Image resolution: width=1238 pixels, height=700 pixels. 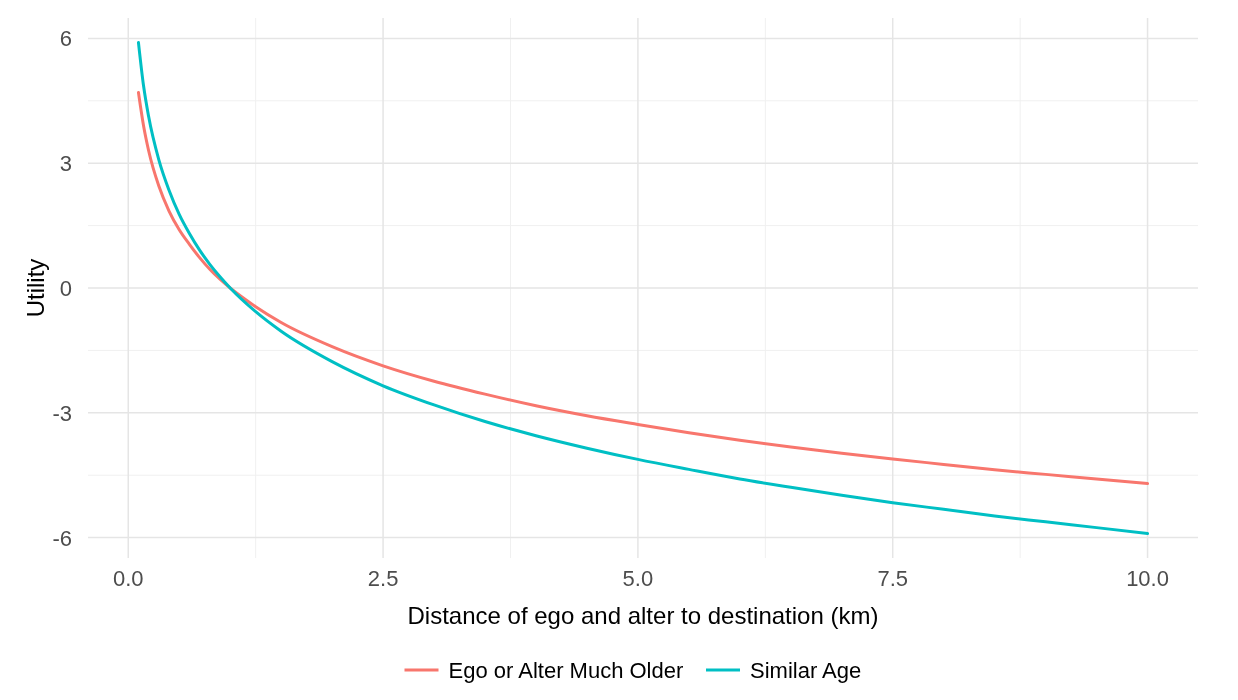 What do you see at coordinates (1147, 578) in the screenshot?
I see `x-tick-label: 10.0` at bounding box center [1147, 578].